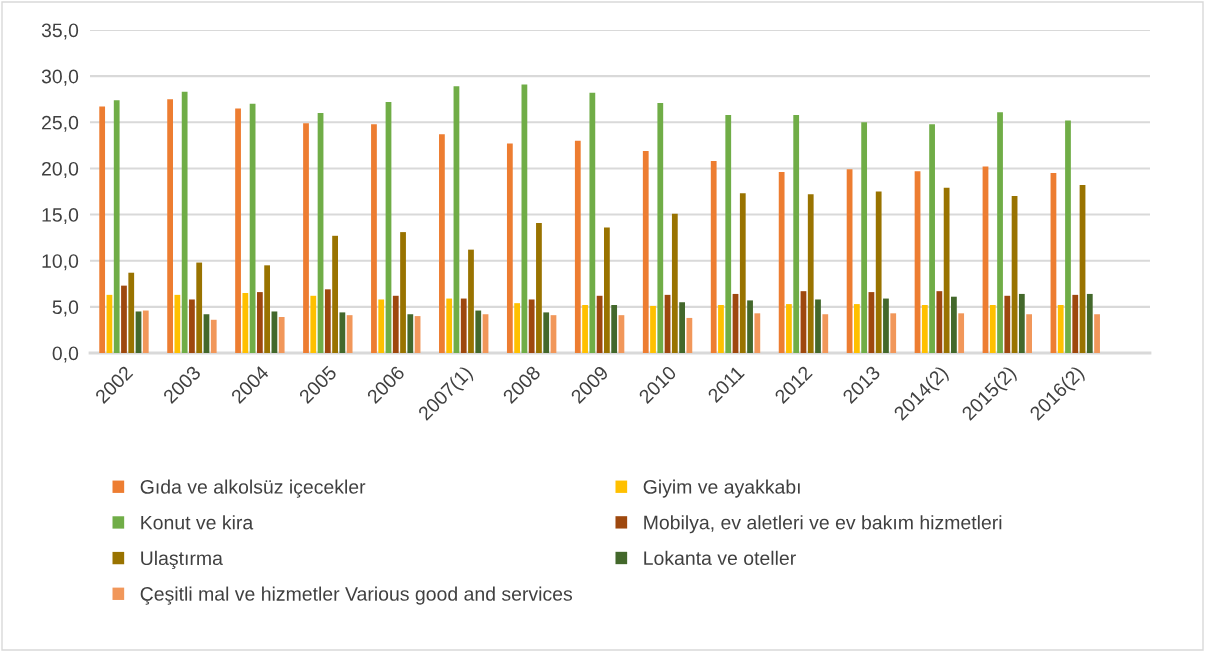 The height and width of the screenshot is (652, 1205). Describe the element at coordinates (60, 123) in the screenshot. I see `y-tick-label: 25,0` at that location.